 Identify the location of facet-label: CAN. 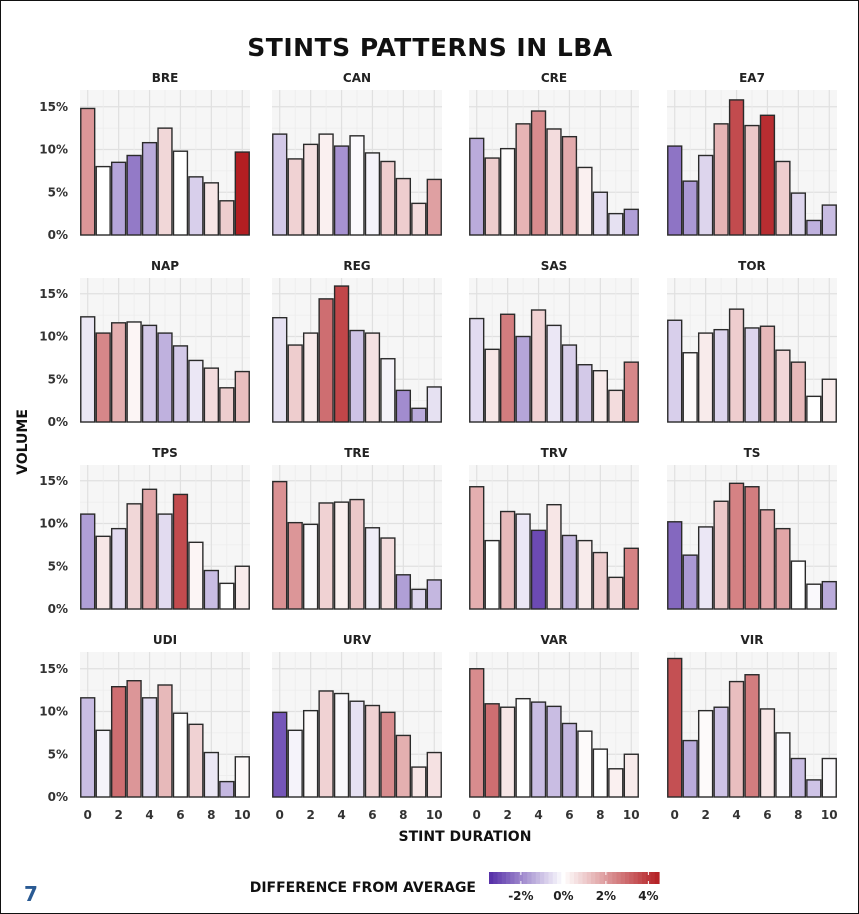
(357, 78).